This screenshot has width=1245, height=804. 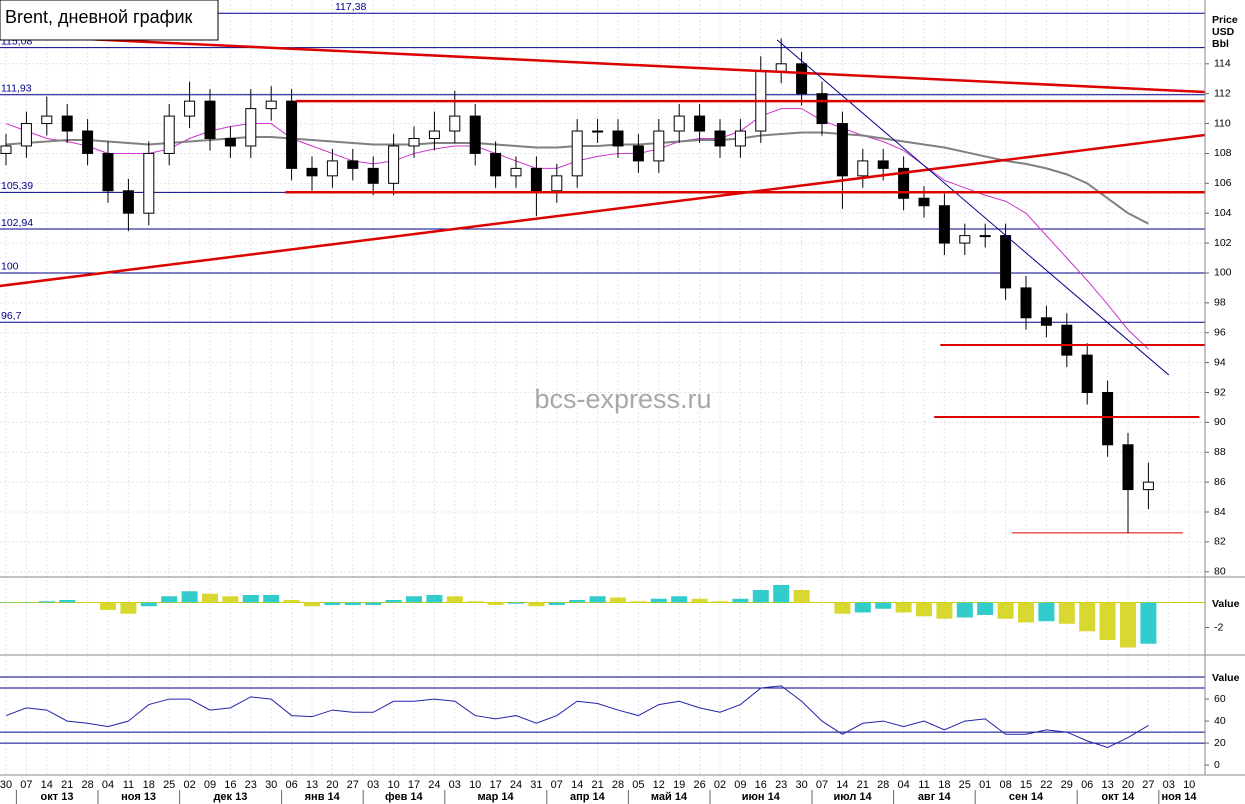 What do you see at coordinates (1223, 183) in the screenshot?
I see `y-tick-label: 106` at bounding box center [1223, 183].